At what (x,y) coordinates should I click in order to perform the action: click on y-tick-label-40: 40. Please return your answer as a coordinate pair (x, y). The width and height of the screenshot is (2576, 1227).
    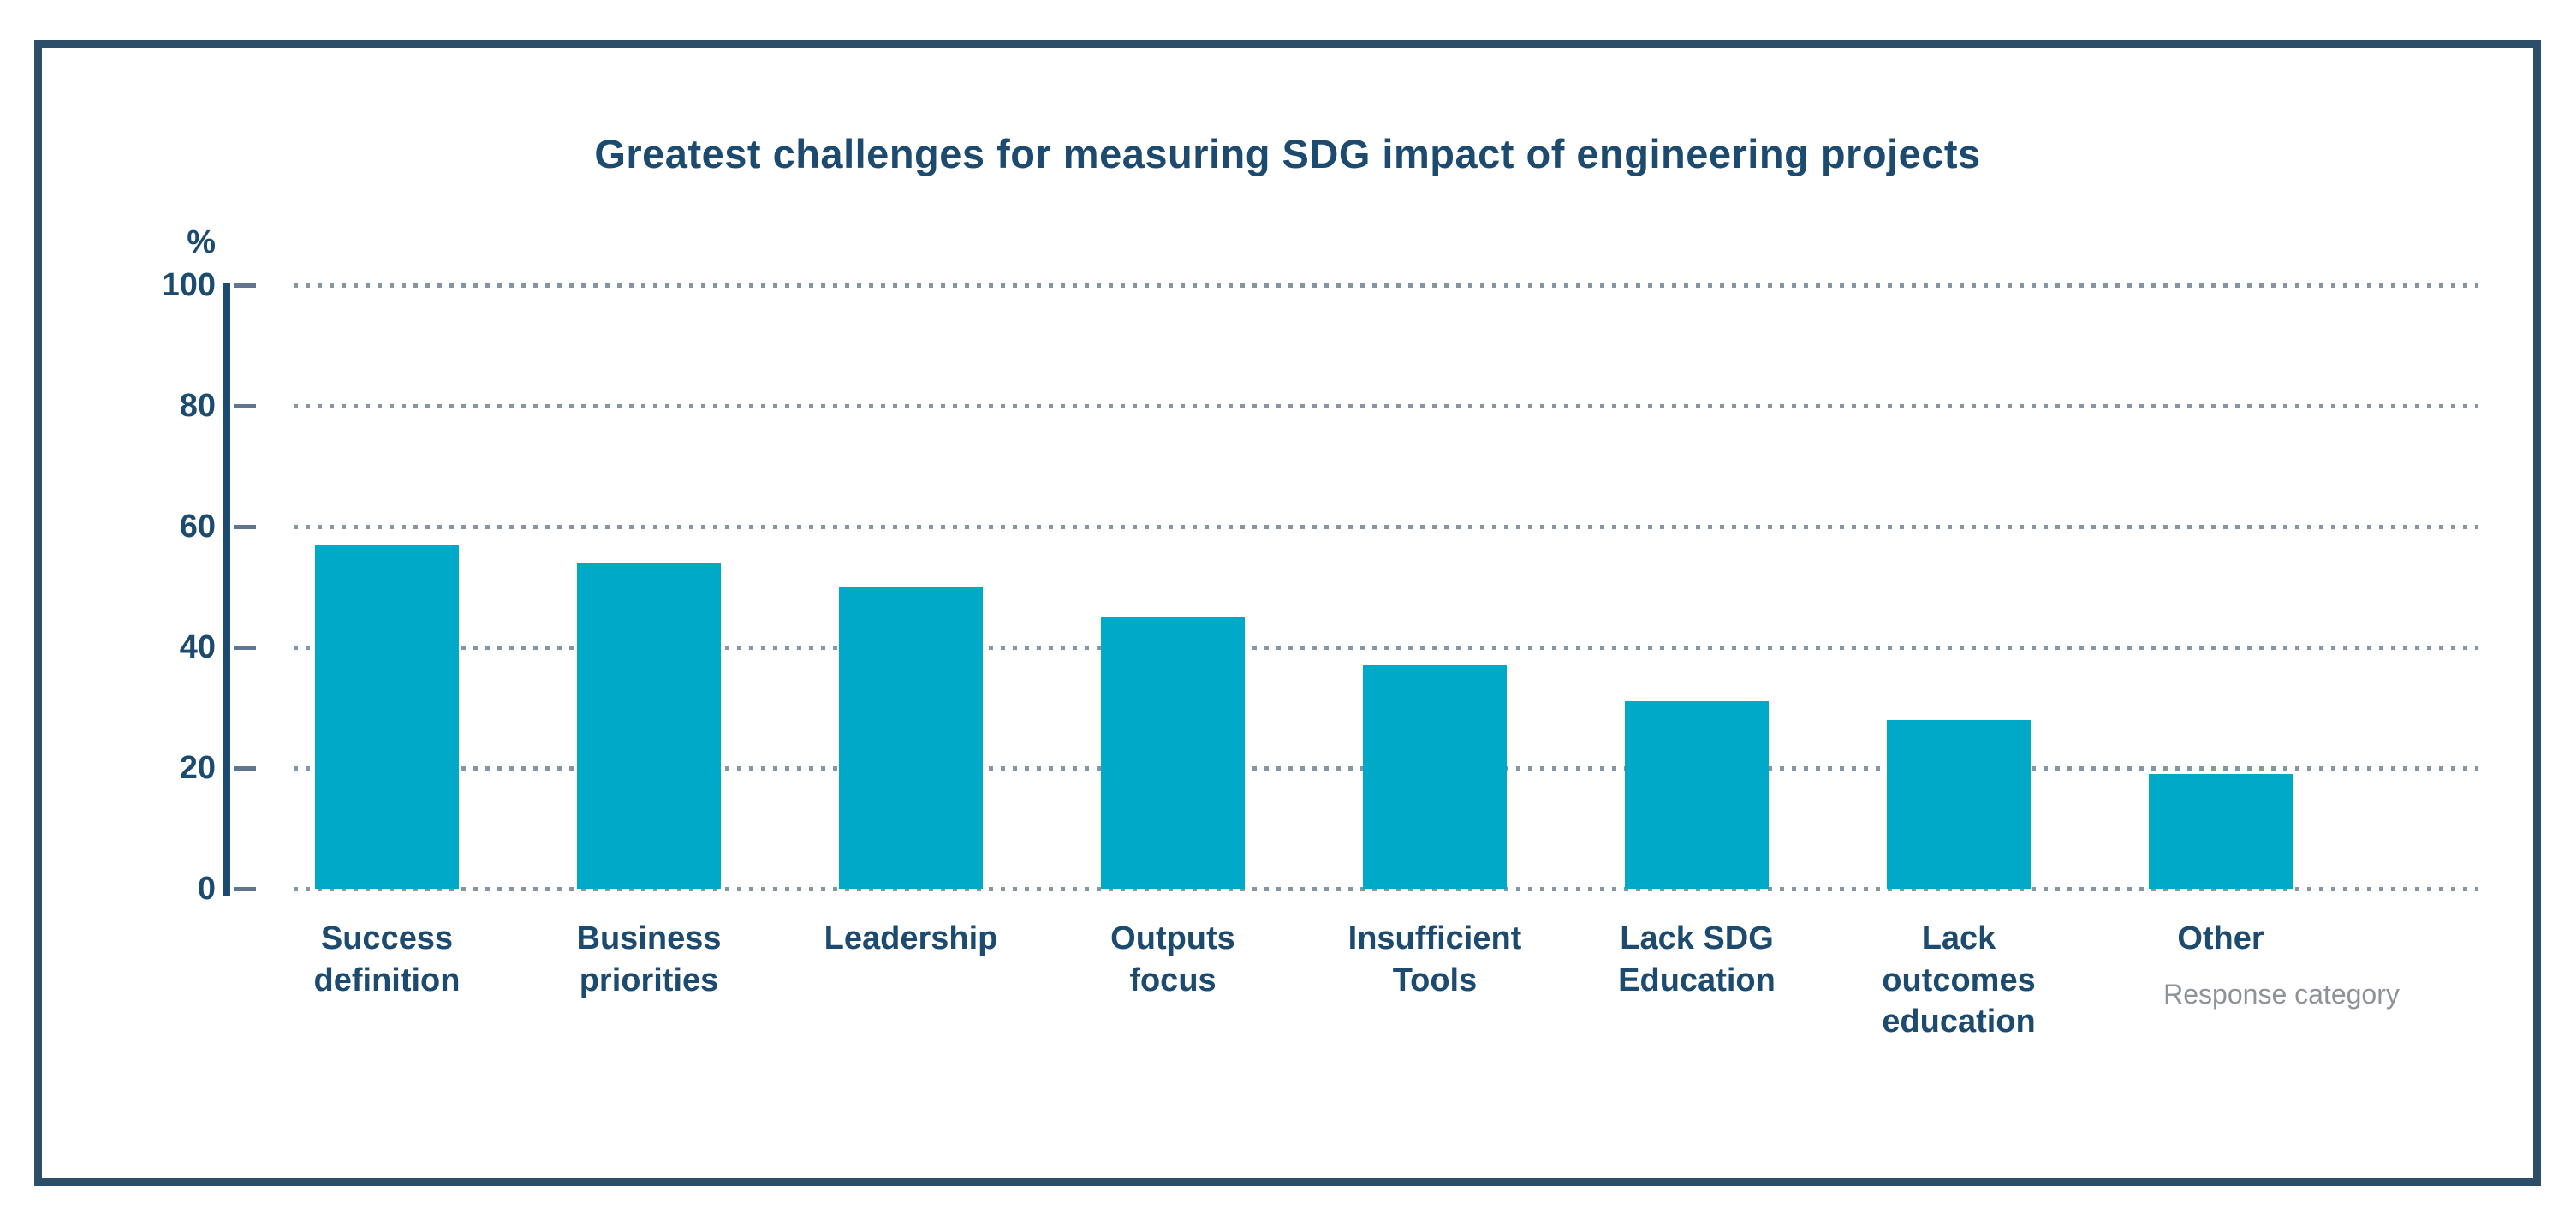
    Looking at the image, I should click on (198, 647).